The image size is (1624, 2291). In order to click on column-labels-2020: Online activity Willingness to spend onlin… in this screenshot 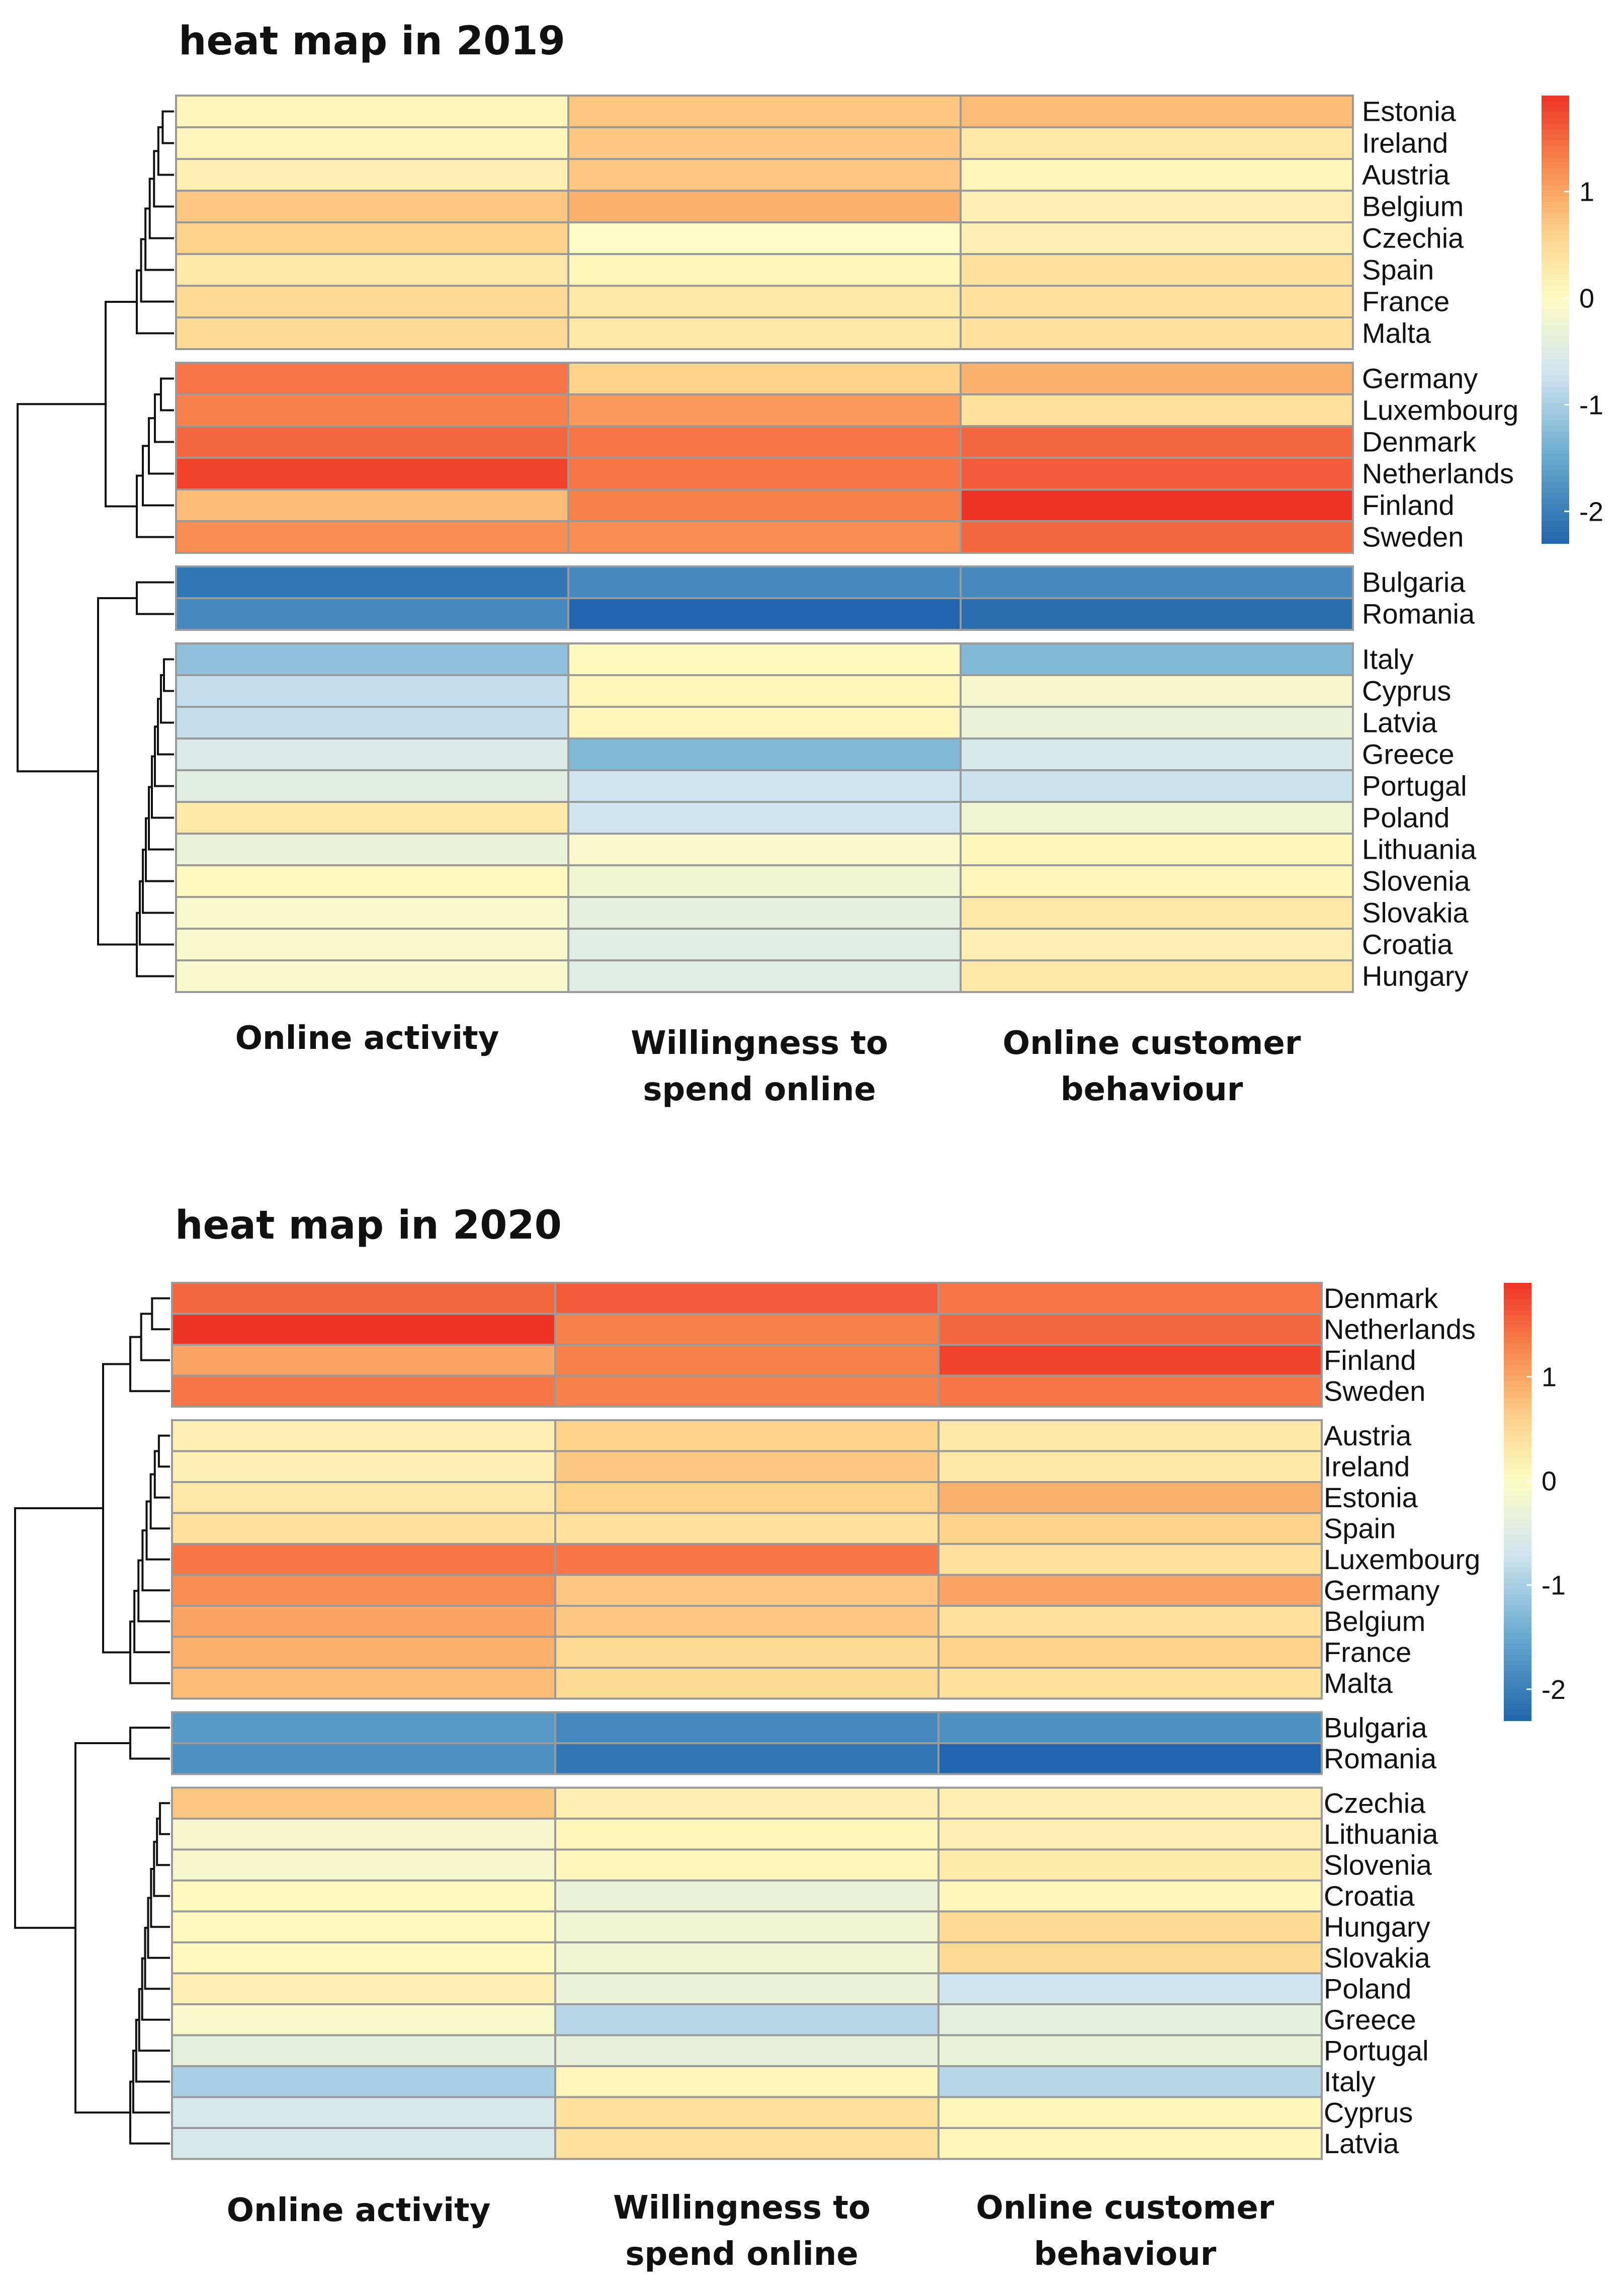, I will do `click(750, 2231)`.